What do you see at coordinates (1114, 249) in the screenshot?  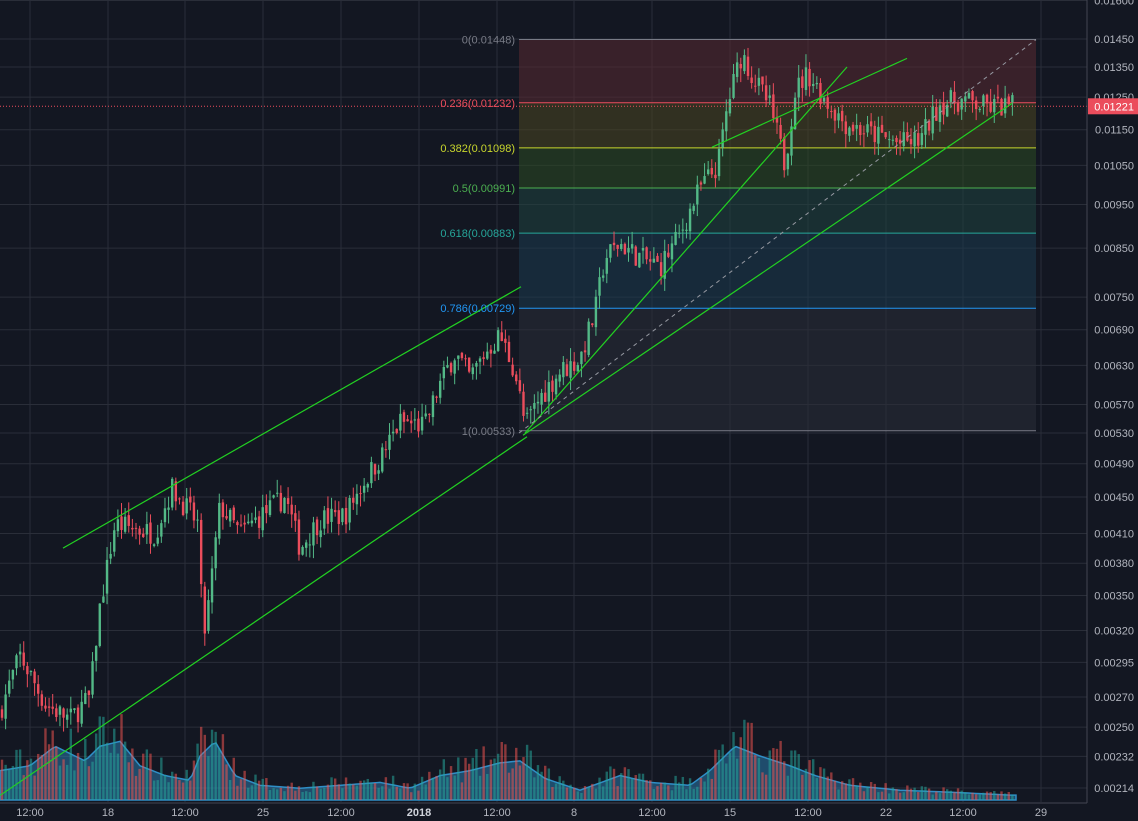 I see `price-tick-label: 0.00850` at bounding box center [1114, 249].